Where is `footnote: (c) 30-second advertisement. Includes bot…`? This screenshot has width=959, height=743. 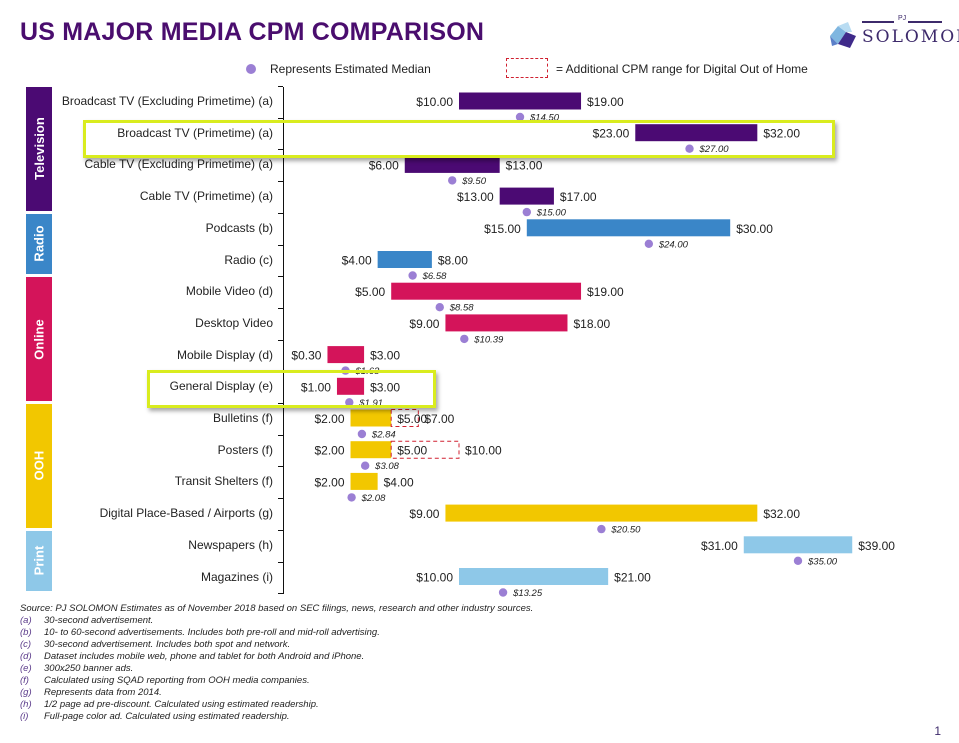 footnote: (c) 30-second advertisement. Includes bot… is located at coordinates (276, 645).